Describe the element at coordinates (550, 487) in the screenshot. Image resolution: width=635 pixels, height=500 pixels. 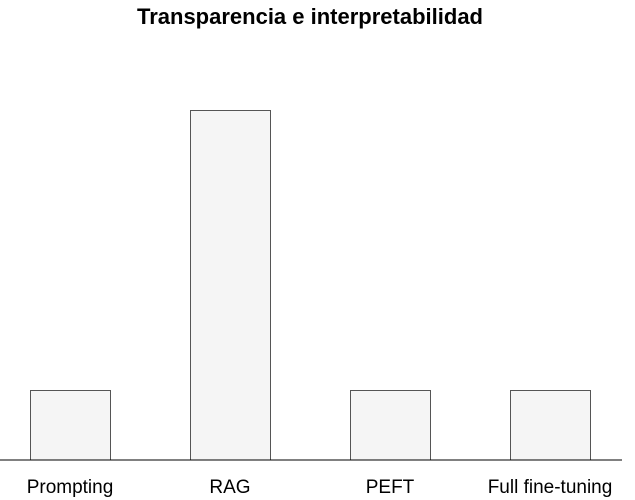
I see `x-tick-label: Full fine-tuning` at that location.